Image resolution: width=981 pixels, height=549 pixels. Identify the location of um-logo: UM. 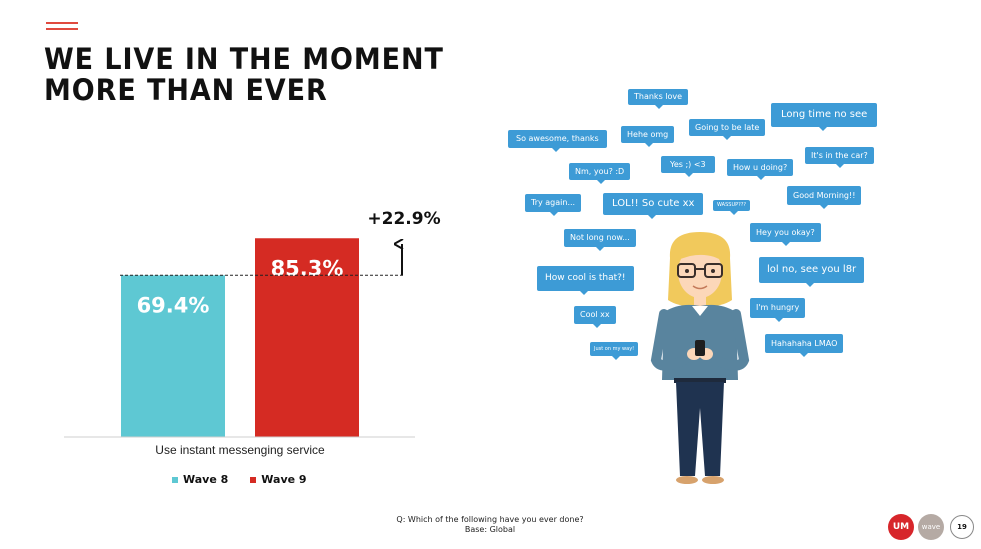
(901, 527).